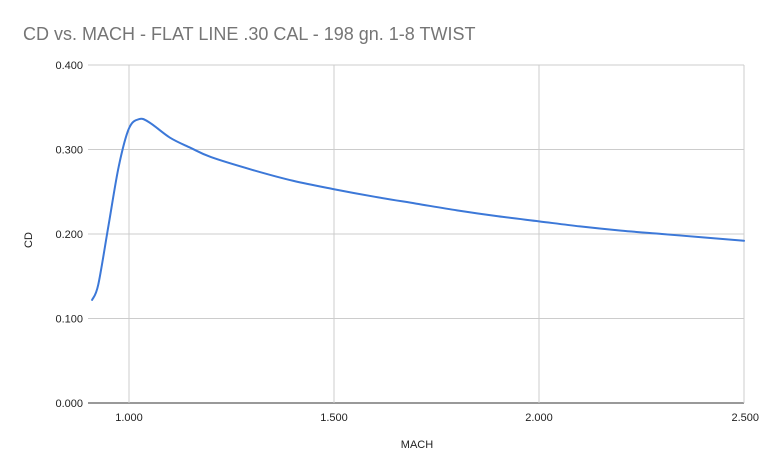 The width and height of the screenshot is (767, 469). I want to click on y-tick-label: 0.400, so click(69, 66).